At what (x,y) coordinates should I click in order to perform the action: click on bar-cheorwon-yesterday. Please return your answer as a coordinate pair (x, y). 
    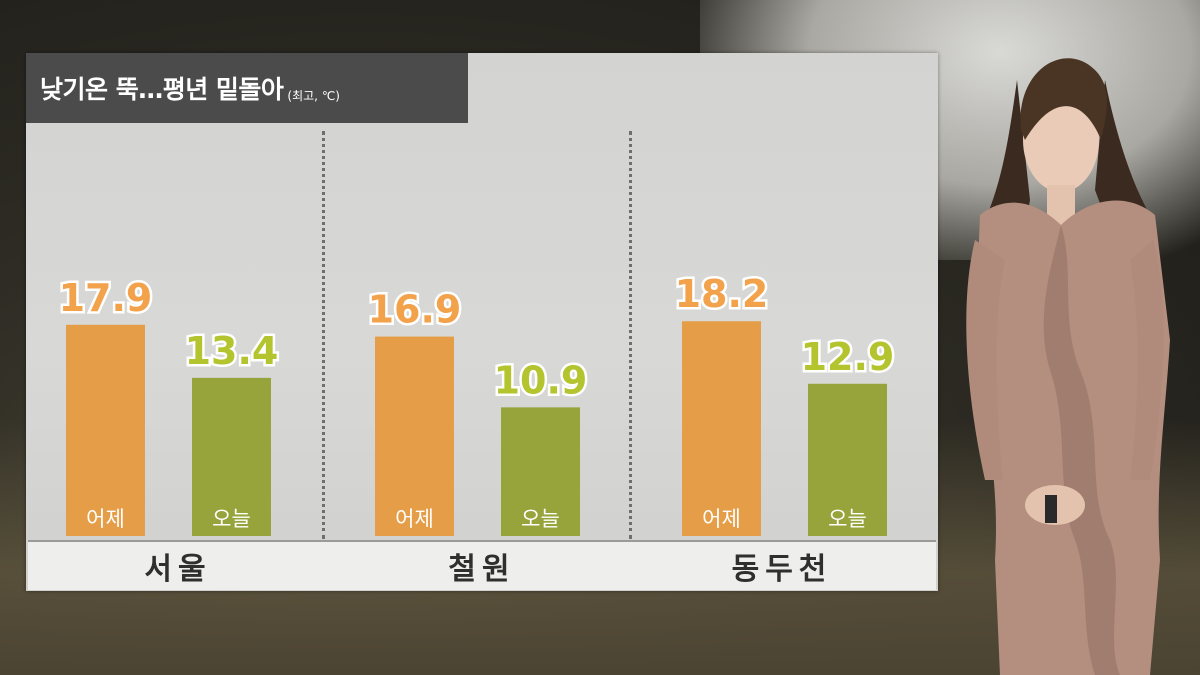
    Looking at the image, I should click on (414, 436).